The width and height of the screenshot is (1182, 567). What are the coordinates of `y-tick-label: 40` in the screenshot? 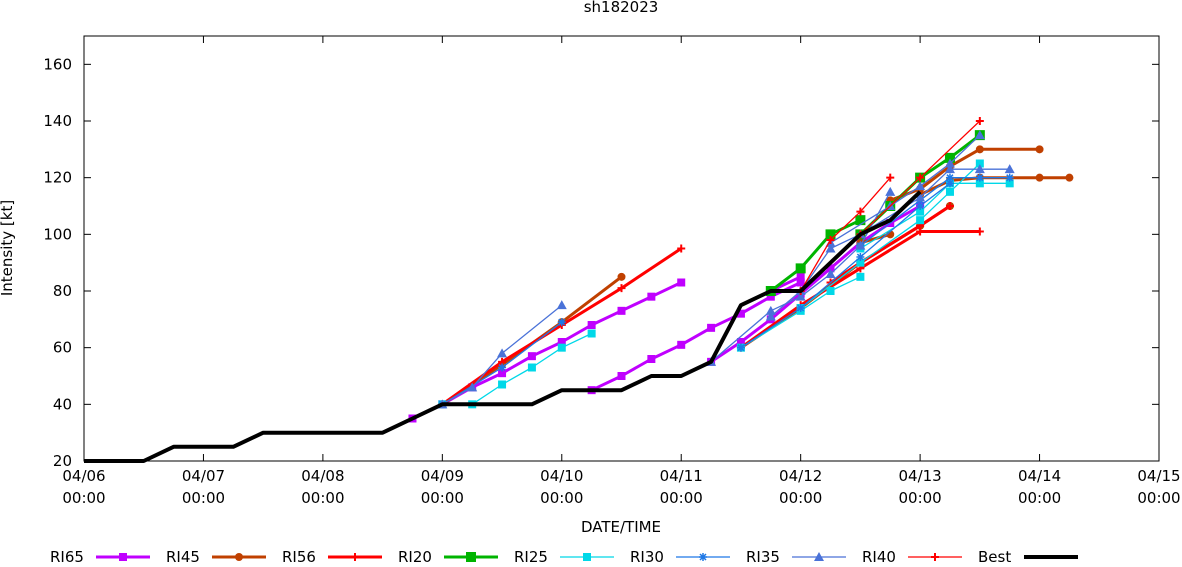 It's located at (62, 404).